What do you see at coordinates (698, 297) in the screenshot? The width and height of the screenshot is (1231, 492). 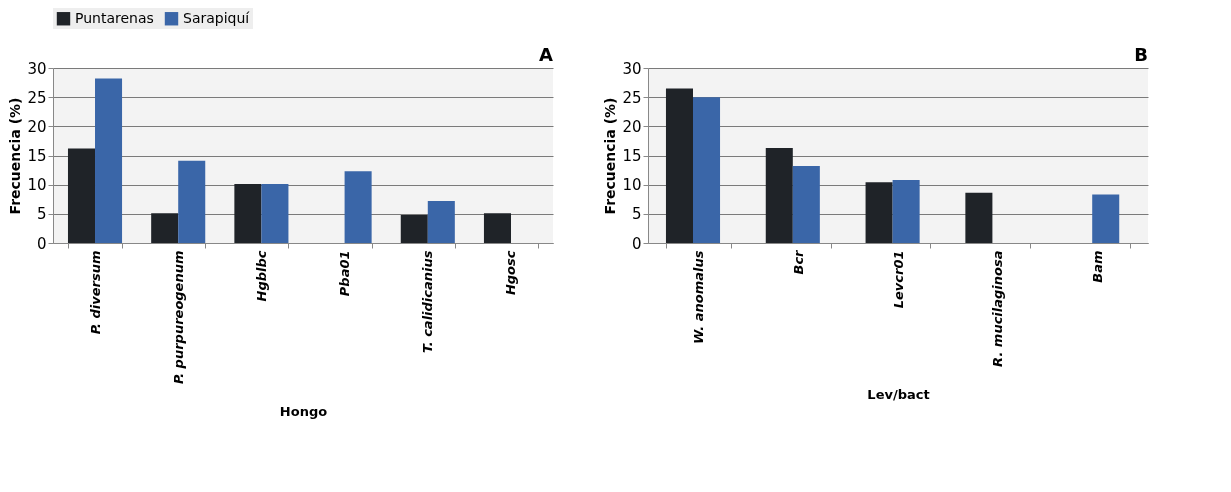 I see `x-tick-label: W. anomalus` at bounding box center [698, 297].